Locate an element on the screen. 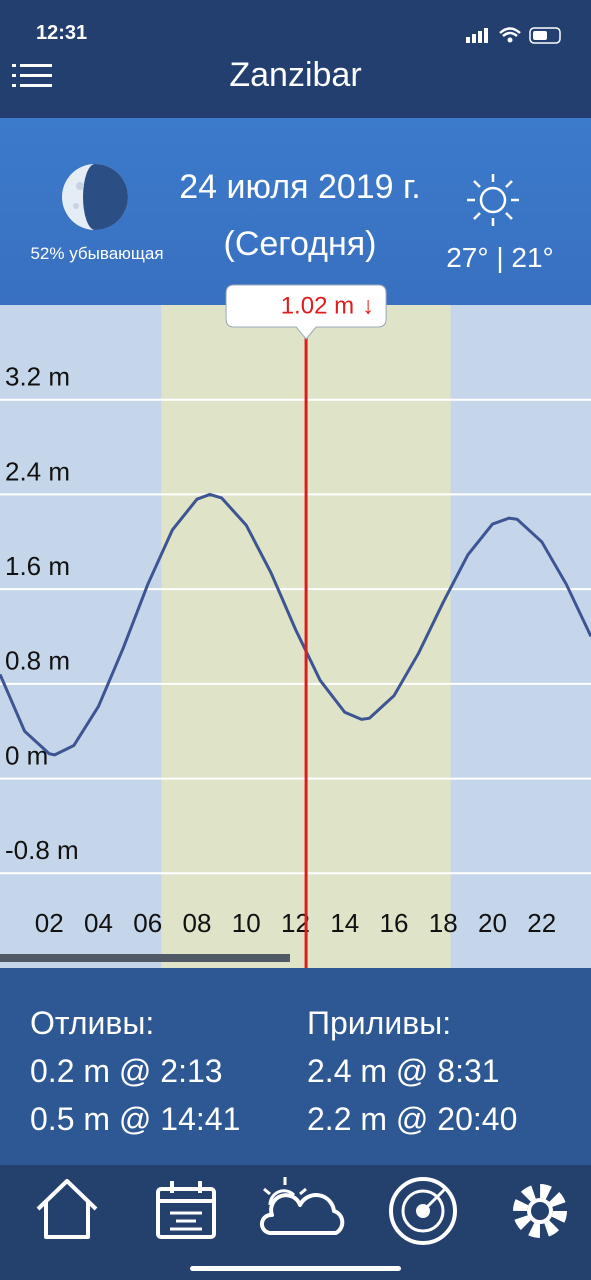  radar-tab is located at coordinates (423, 1211).